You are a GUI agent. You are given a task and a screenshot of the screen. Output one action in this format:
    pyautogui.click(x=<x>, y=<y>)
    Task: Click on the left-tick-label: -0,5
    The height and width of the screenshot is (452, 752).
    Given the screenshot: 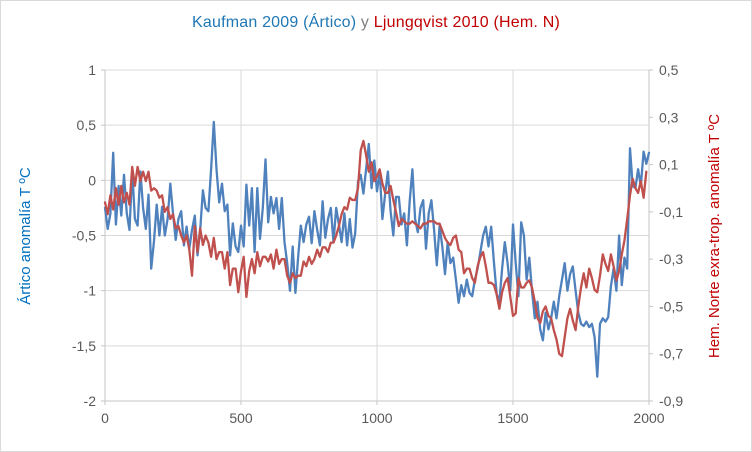 What is the action you would take?
    pyautogui.click(x=84, y=236)
    